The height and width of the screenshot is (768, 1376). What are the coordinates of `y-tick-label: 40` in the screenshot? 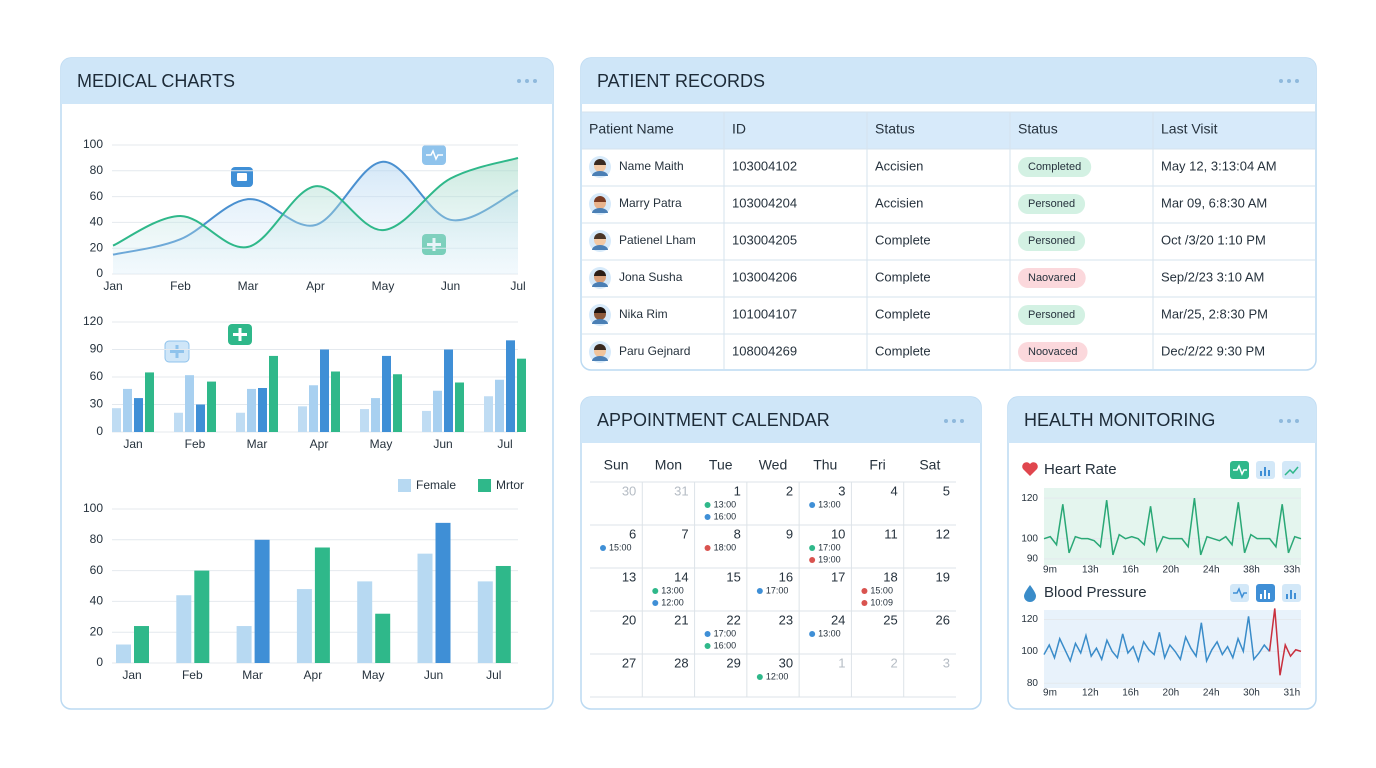 It's located at (97, 601).